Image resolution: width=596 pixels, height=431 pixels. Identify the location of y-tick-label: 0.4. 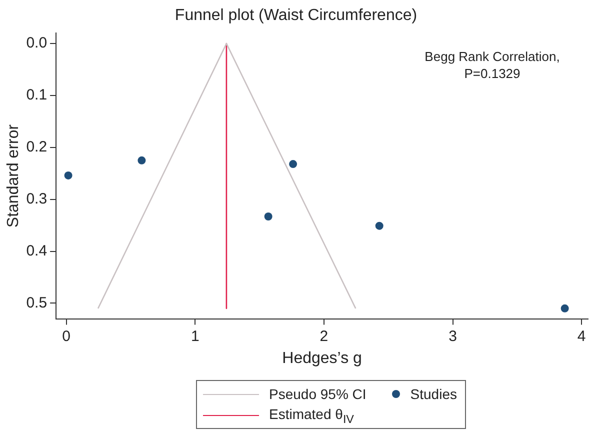
(37, 251).